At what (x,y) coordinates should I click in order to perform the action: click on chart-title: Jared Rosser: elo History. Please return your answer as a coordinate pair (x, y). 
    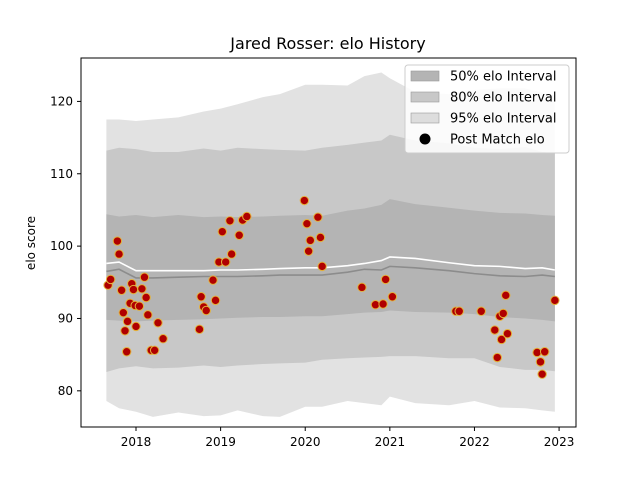
    Looking at the image, I should click on (327, 43).